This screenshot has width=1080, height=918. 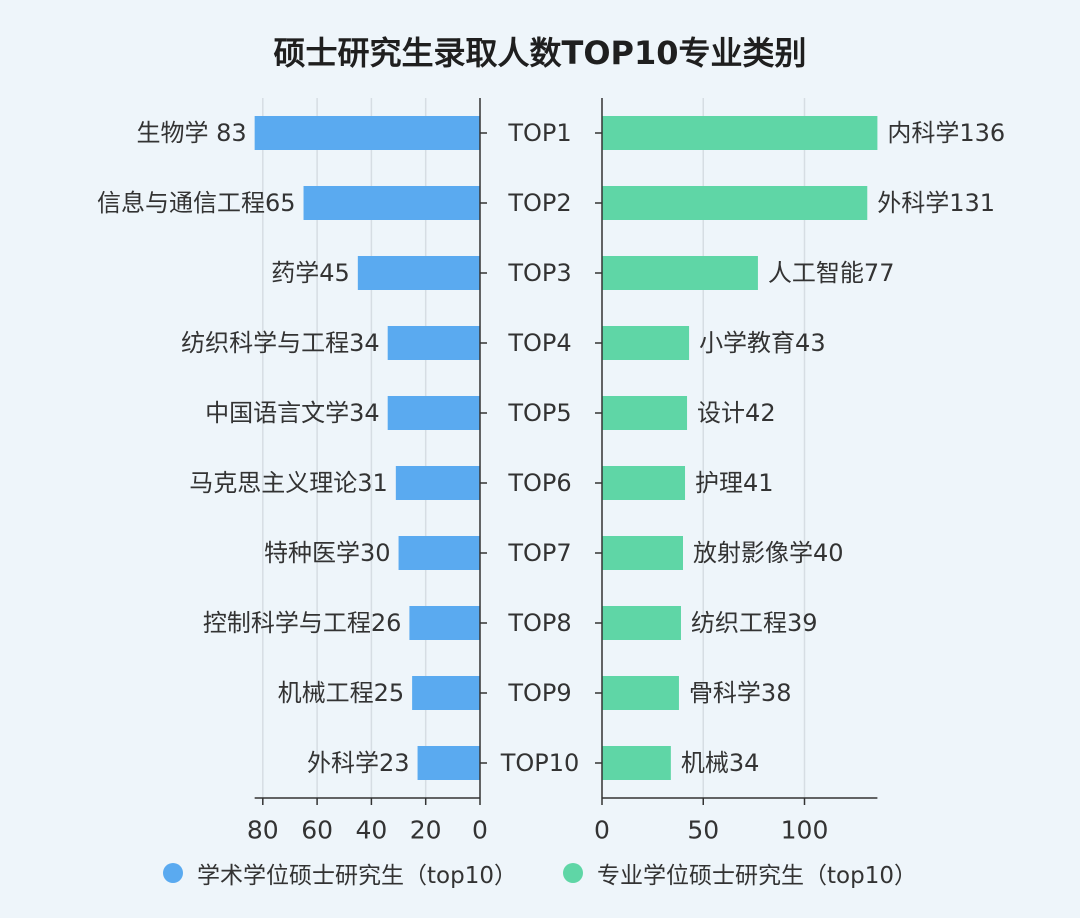 What do you see at coordinates (327, 553) in the screenshot?
I see `academic-bar-label: 特种医学30` at bounding box center [327, 553].